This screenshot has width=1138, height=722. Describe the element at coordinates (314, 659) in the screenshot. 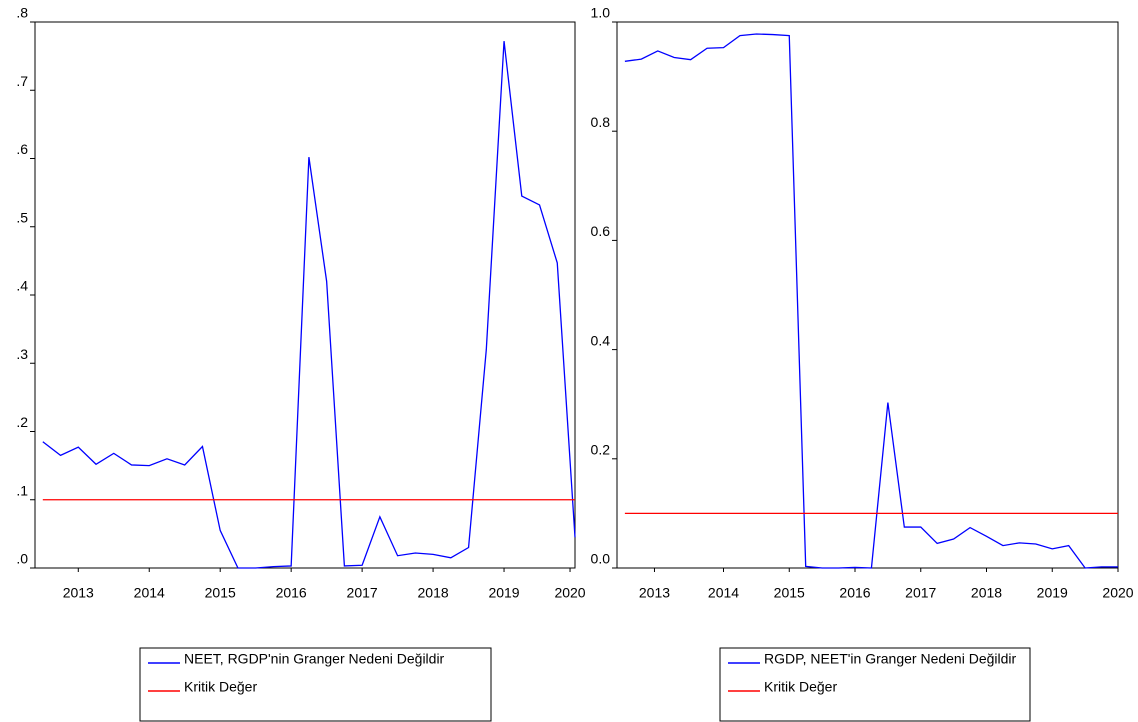

I see `legend-label: NEET, RGDP'nin Granger Nedeni Değildir` at that location.